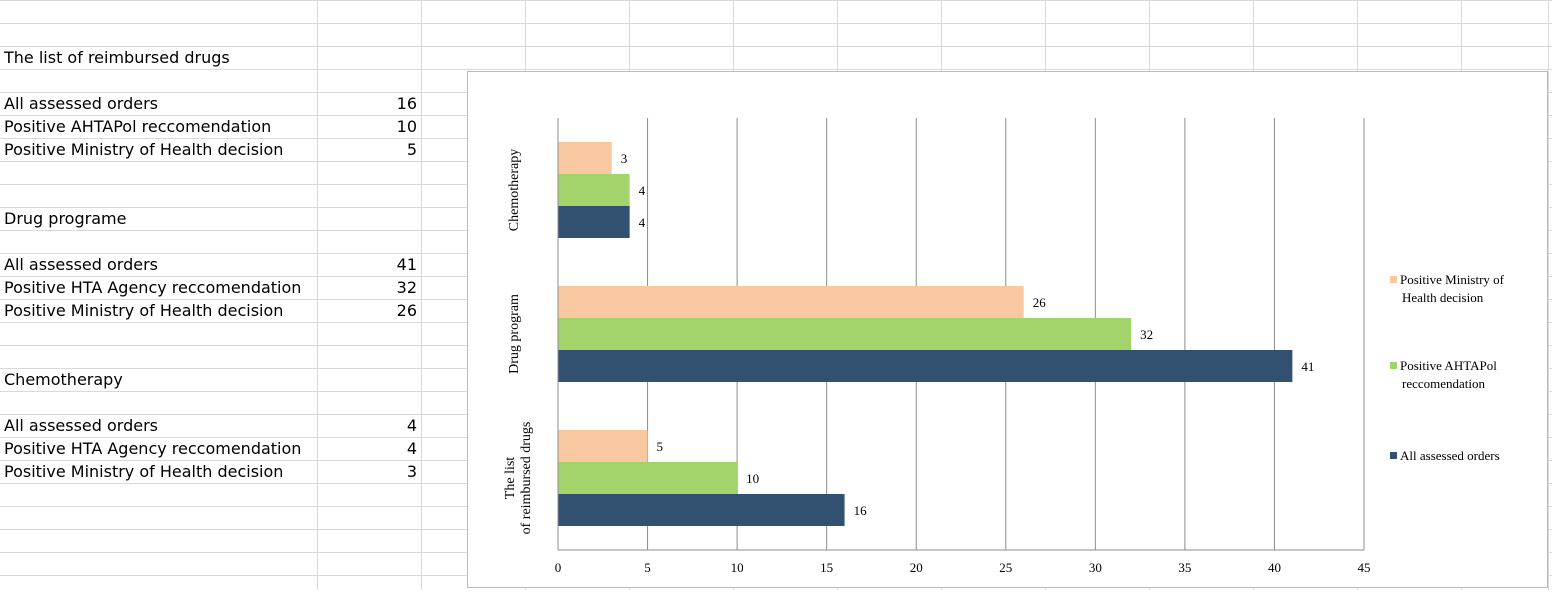  What do you see at coordinates (406, 310) in the screenshot?
I see `row-value: 26` at bounding box center [406, 310].